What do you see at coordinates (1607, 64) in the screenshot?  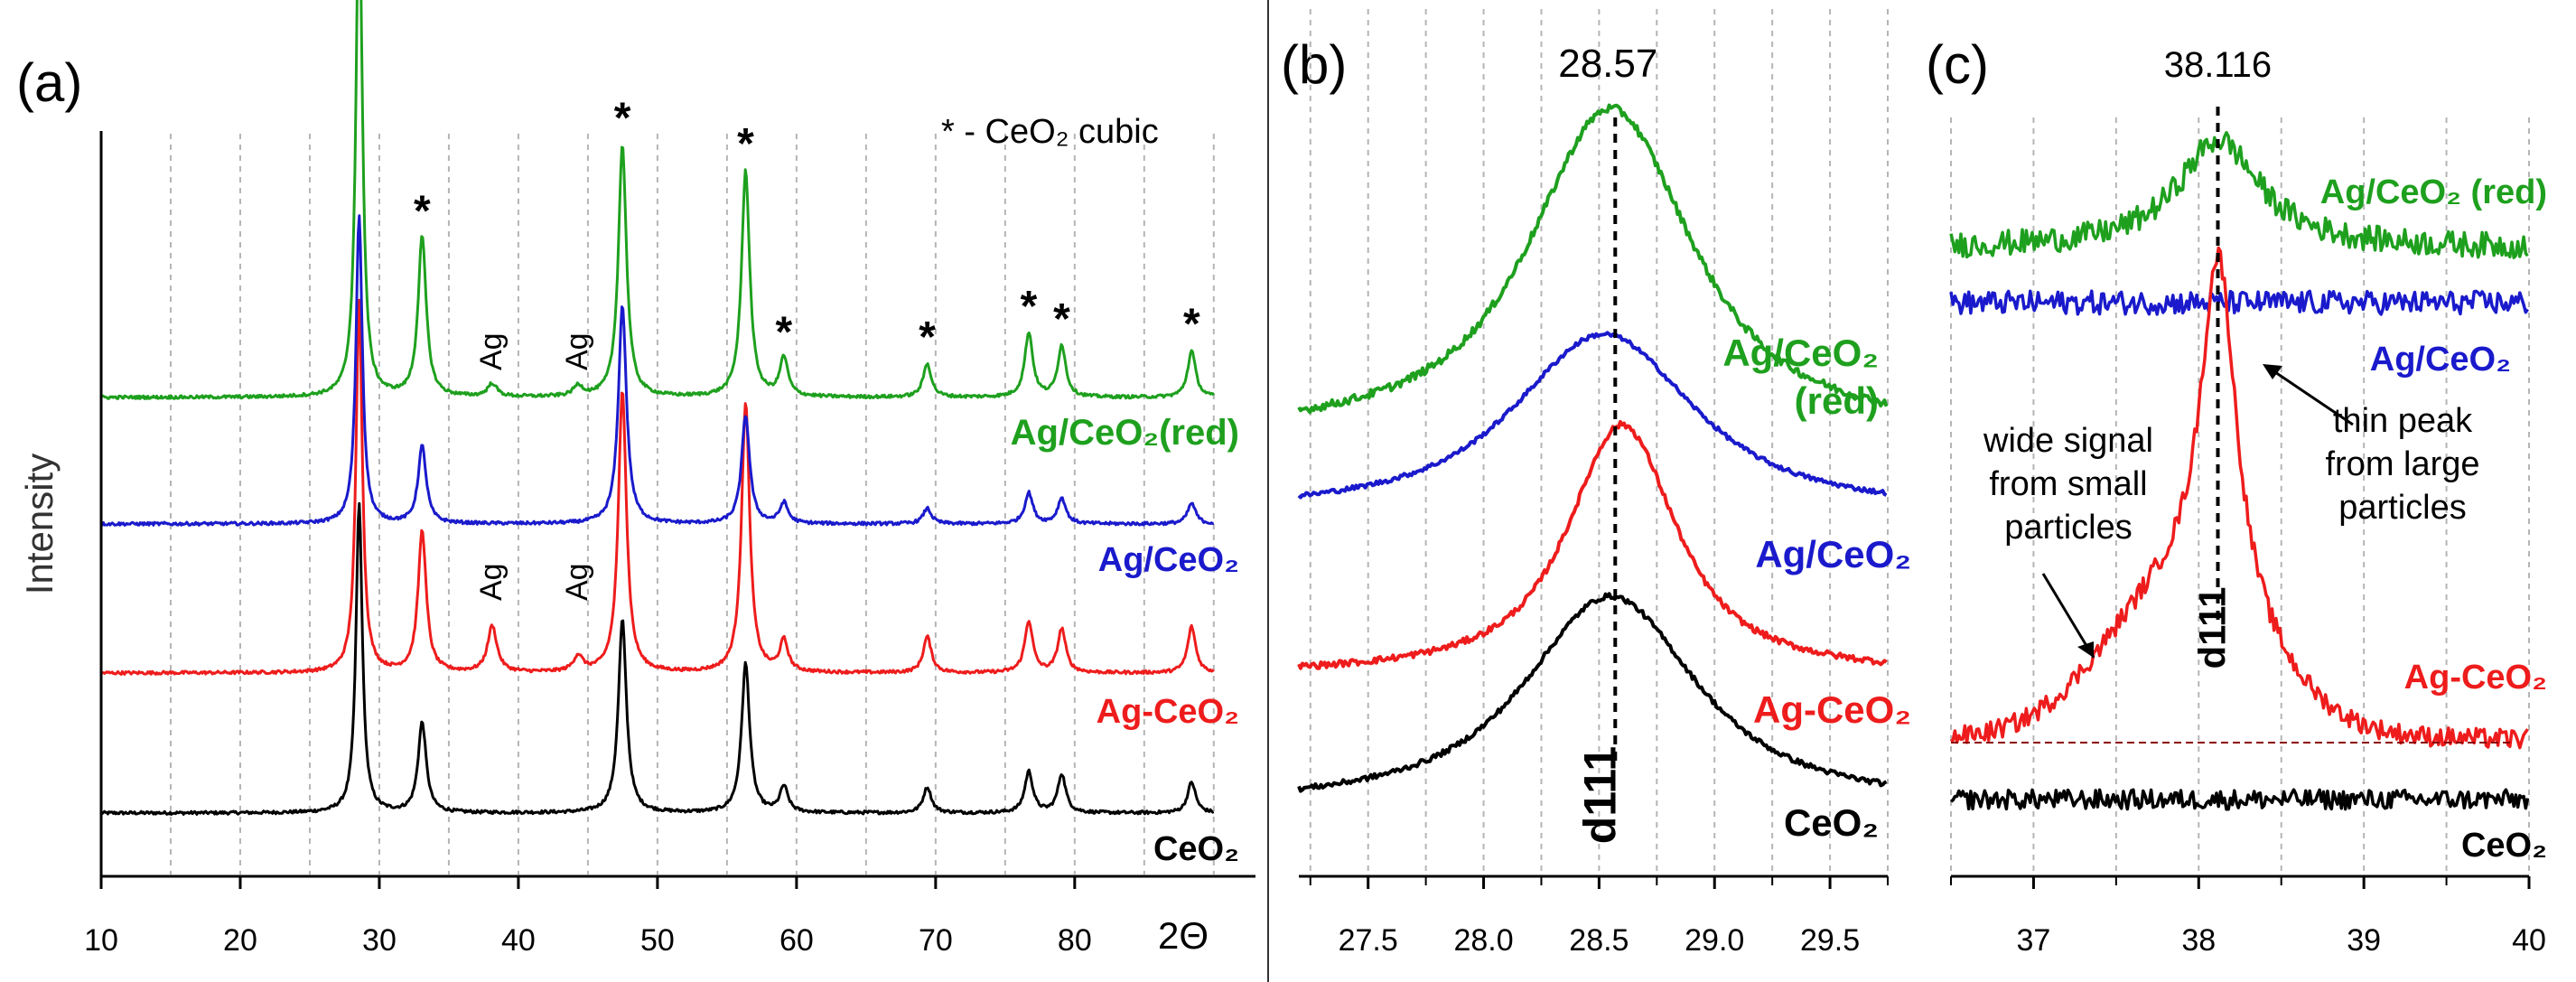 I see `panel-b-marker-value: 28.57` at bounding box center [1607, 64].